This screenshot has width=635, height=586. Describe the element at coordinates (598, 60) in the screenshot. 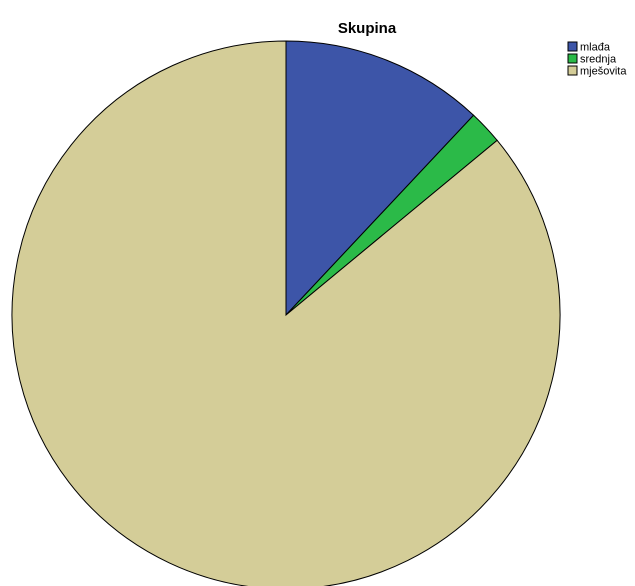

I see `legend-label-2: srednja` at that location.